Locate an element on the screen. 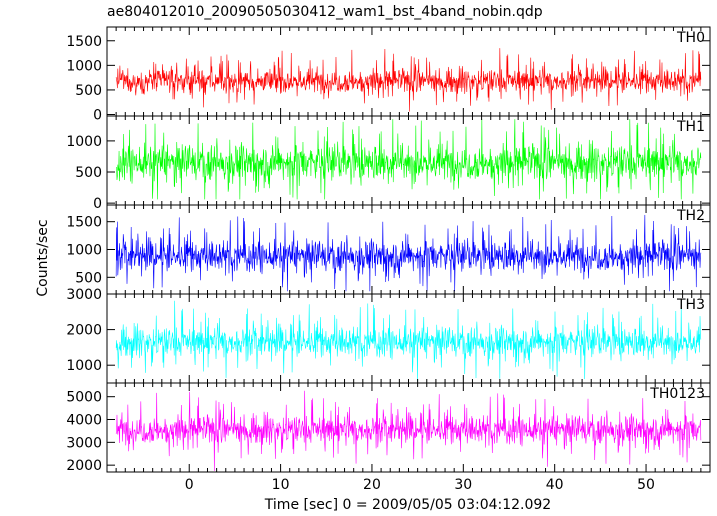 Image resolution: width=717 pixels, height=516 pixels. series-line-th3 is located at coordinates (408, 341).